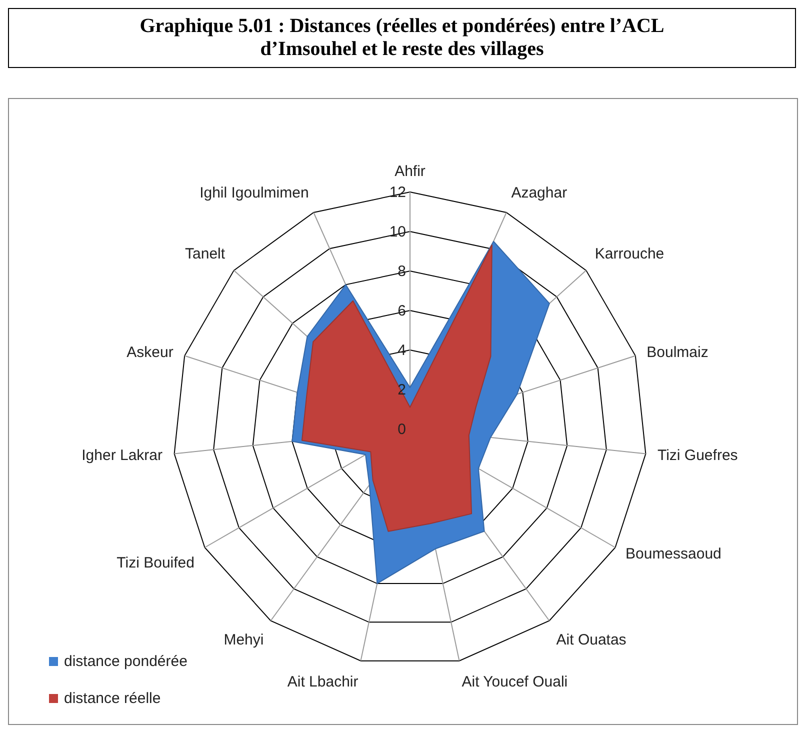  What do you see at coordinates (155, 563) in the screenshot?
I see `spoke-label: Tizi Bouifed` at bounding box center [155, 563].